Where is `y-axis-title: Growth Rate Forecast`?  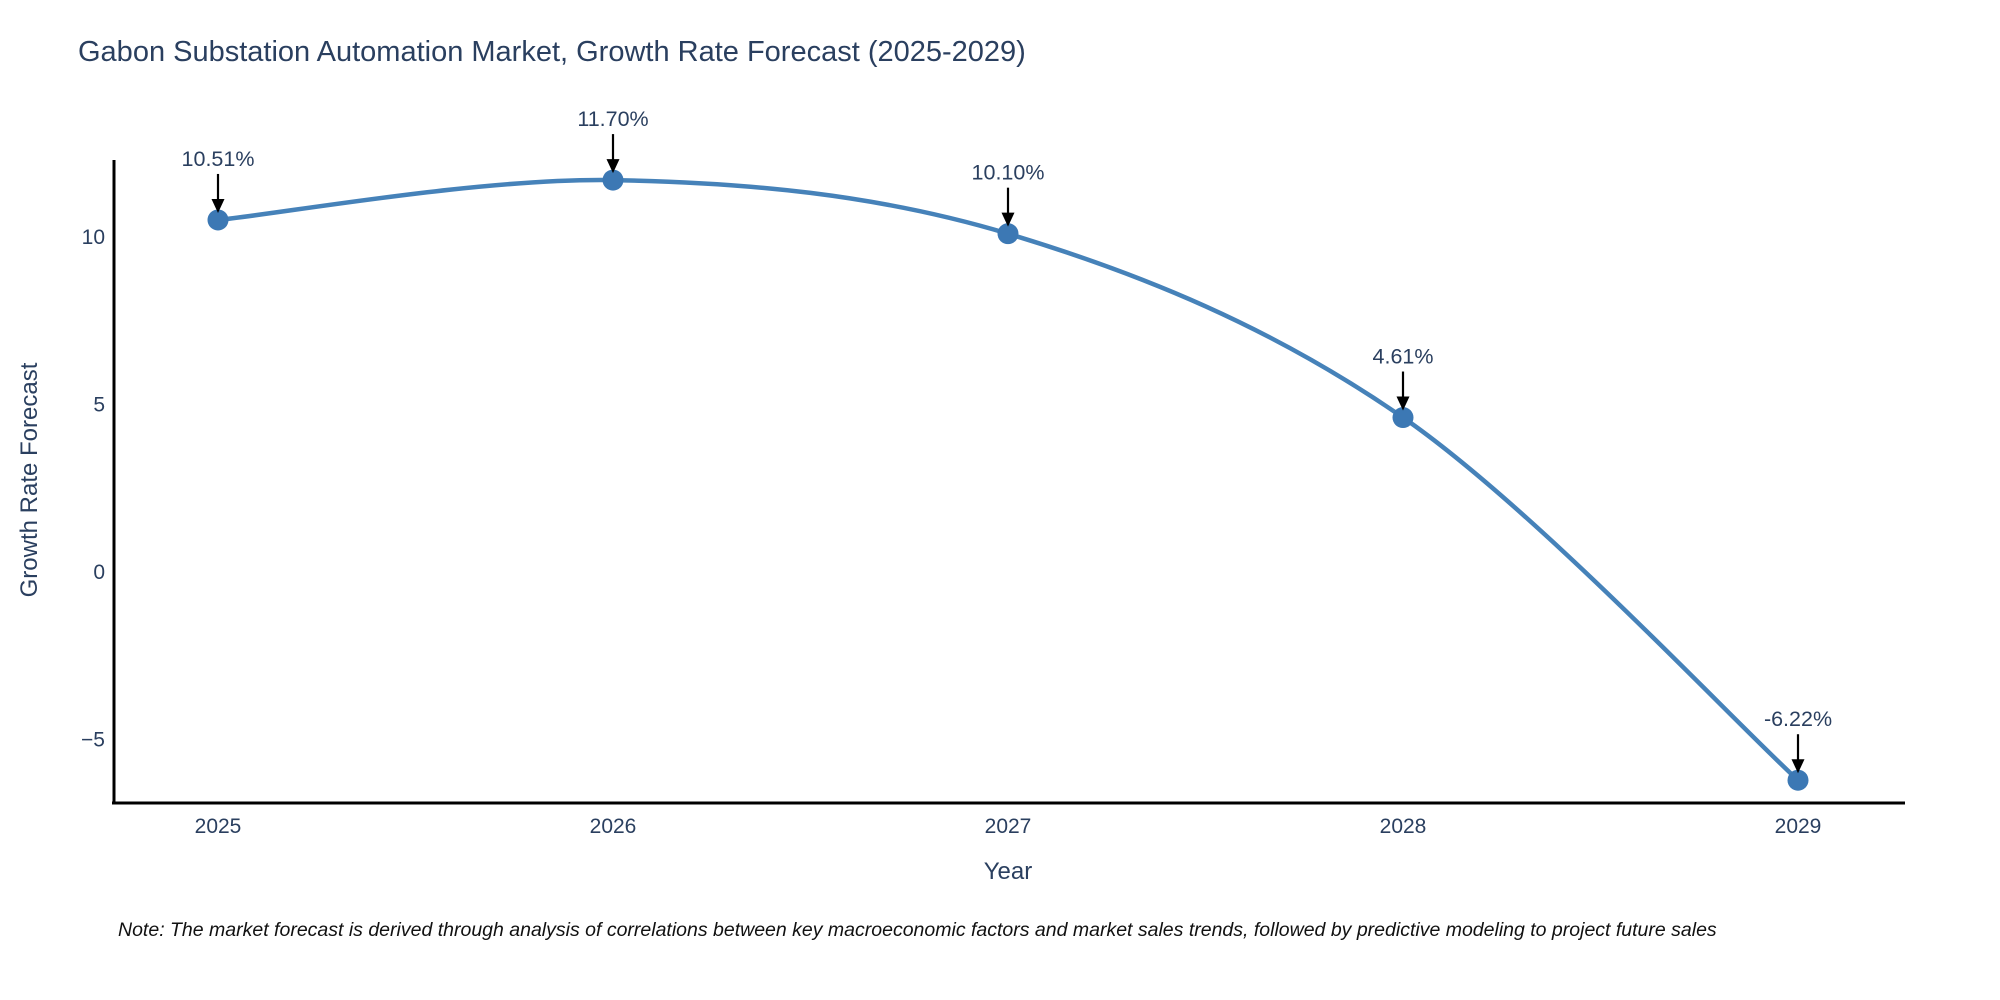 y-axis-title: Growth Rate Forecast is located at coordinates (29, 480).